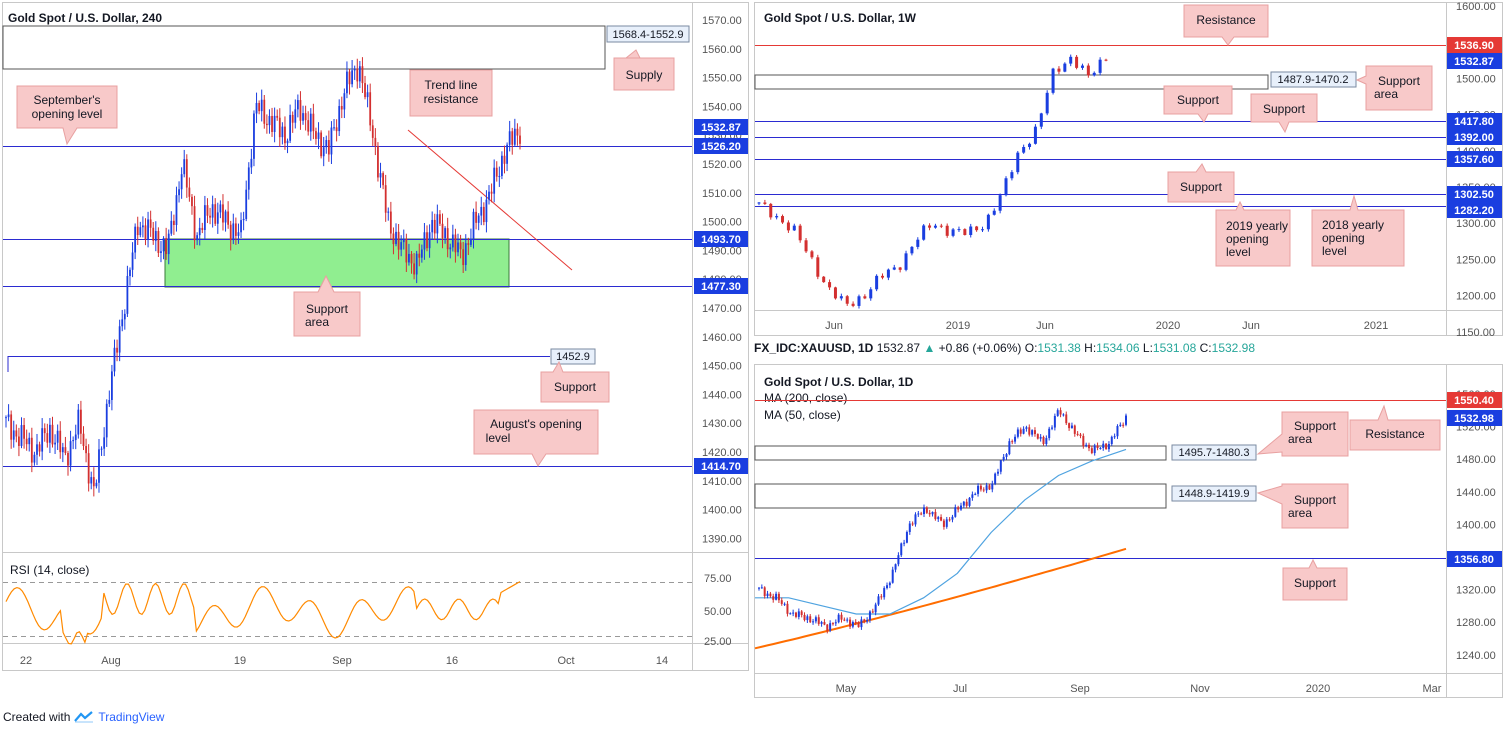 The width and height of the screenshot is (1508, 734). I want to click on y-axis-tick: 1500.00, so click(722, 223).